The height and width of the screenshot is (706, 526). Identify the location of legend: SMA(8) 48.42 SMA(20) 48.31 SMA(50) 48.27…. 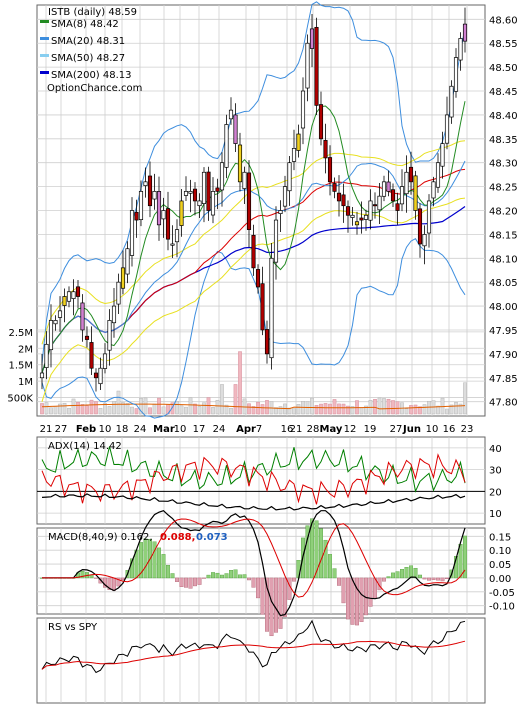
(91, 56).